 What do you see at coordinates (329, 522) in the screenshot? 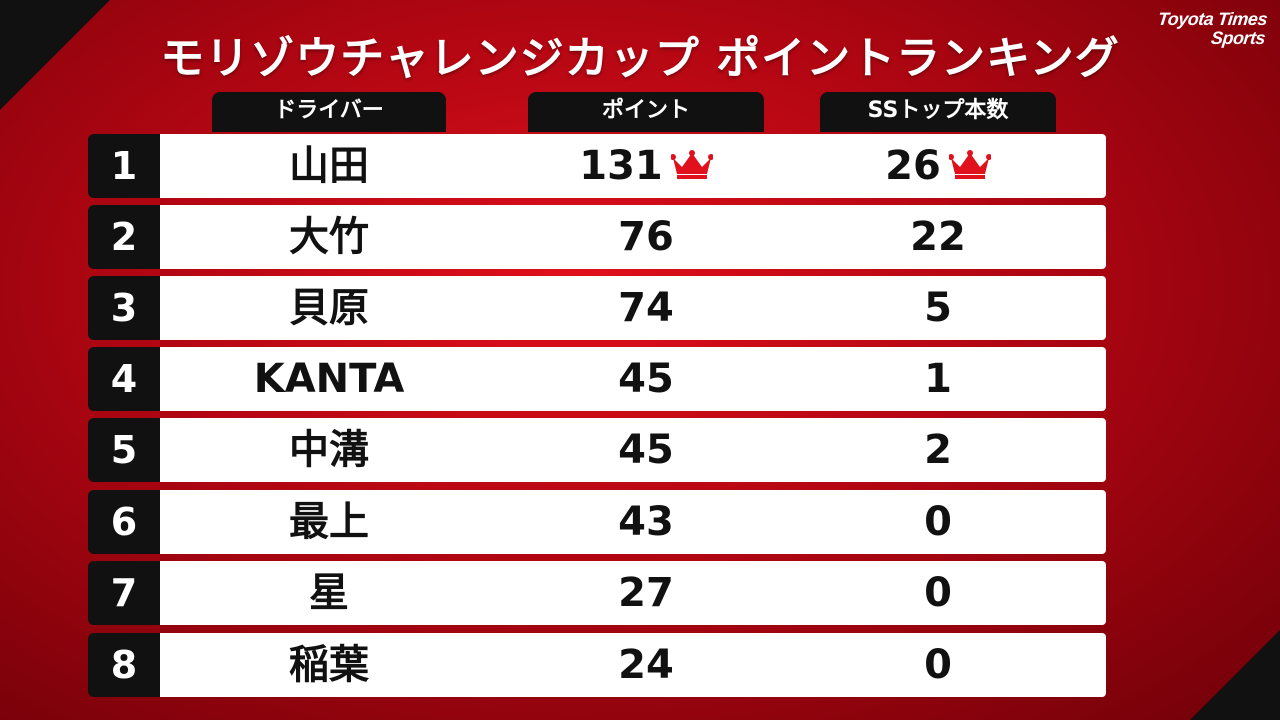
I see `driver-name: 最上` at bounding box center [329, 522].